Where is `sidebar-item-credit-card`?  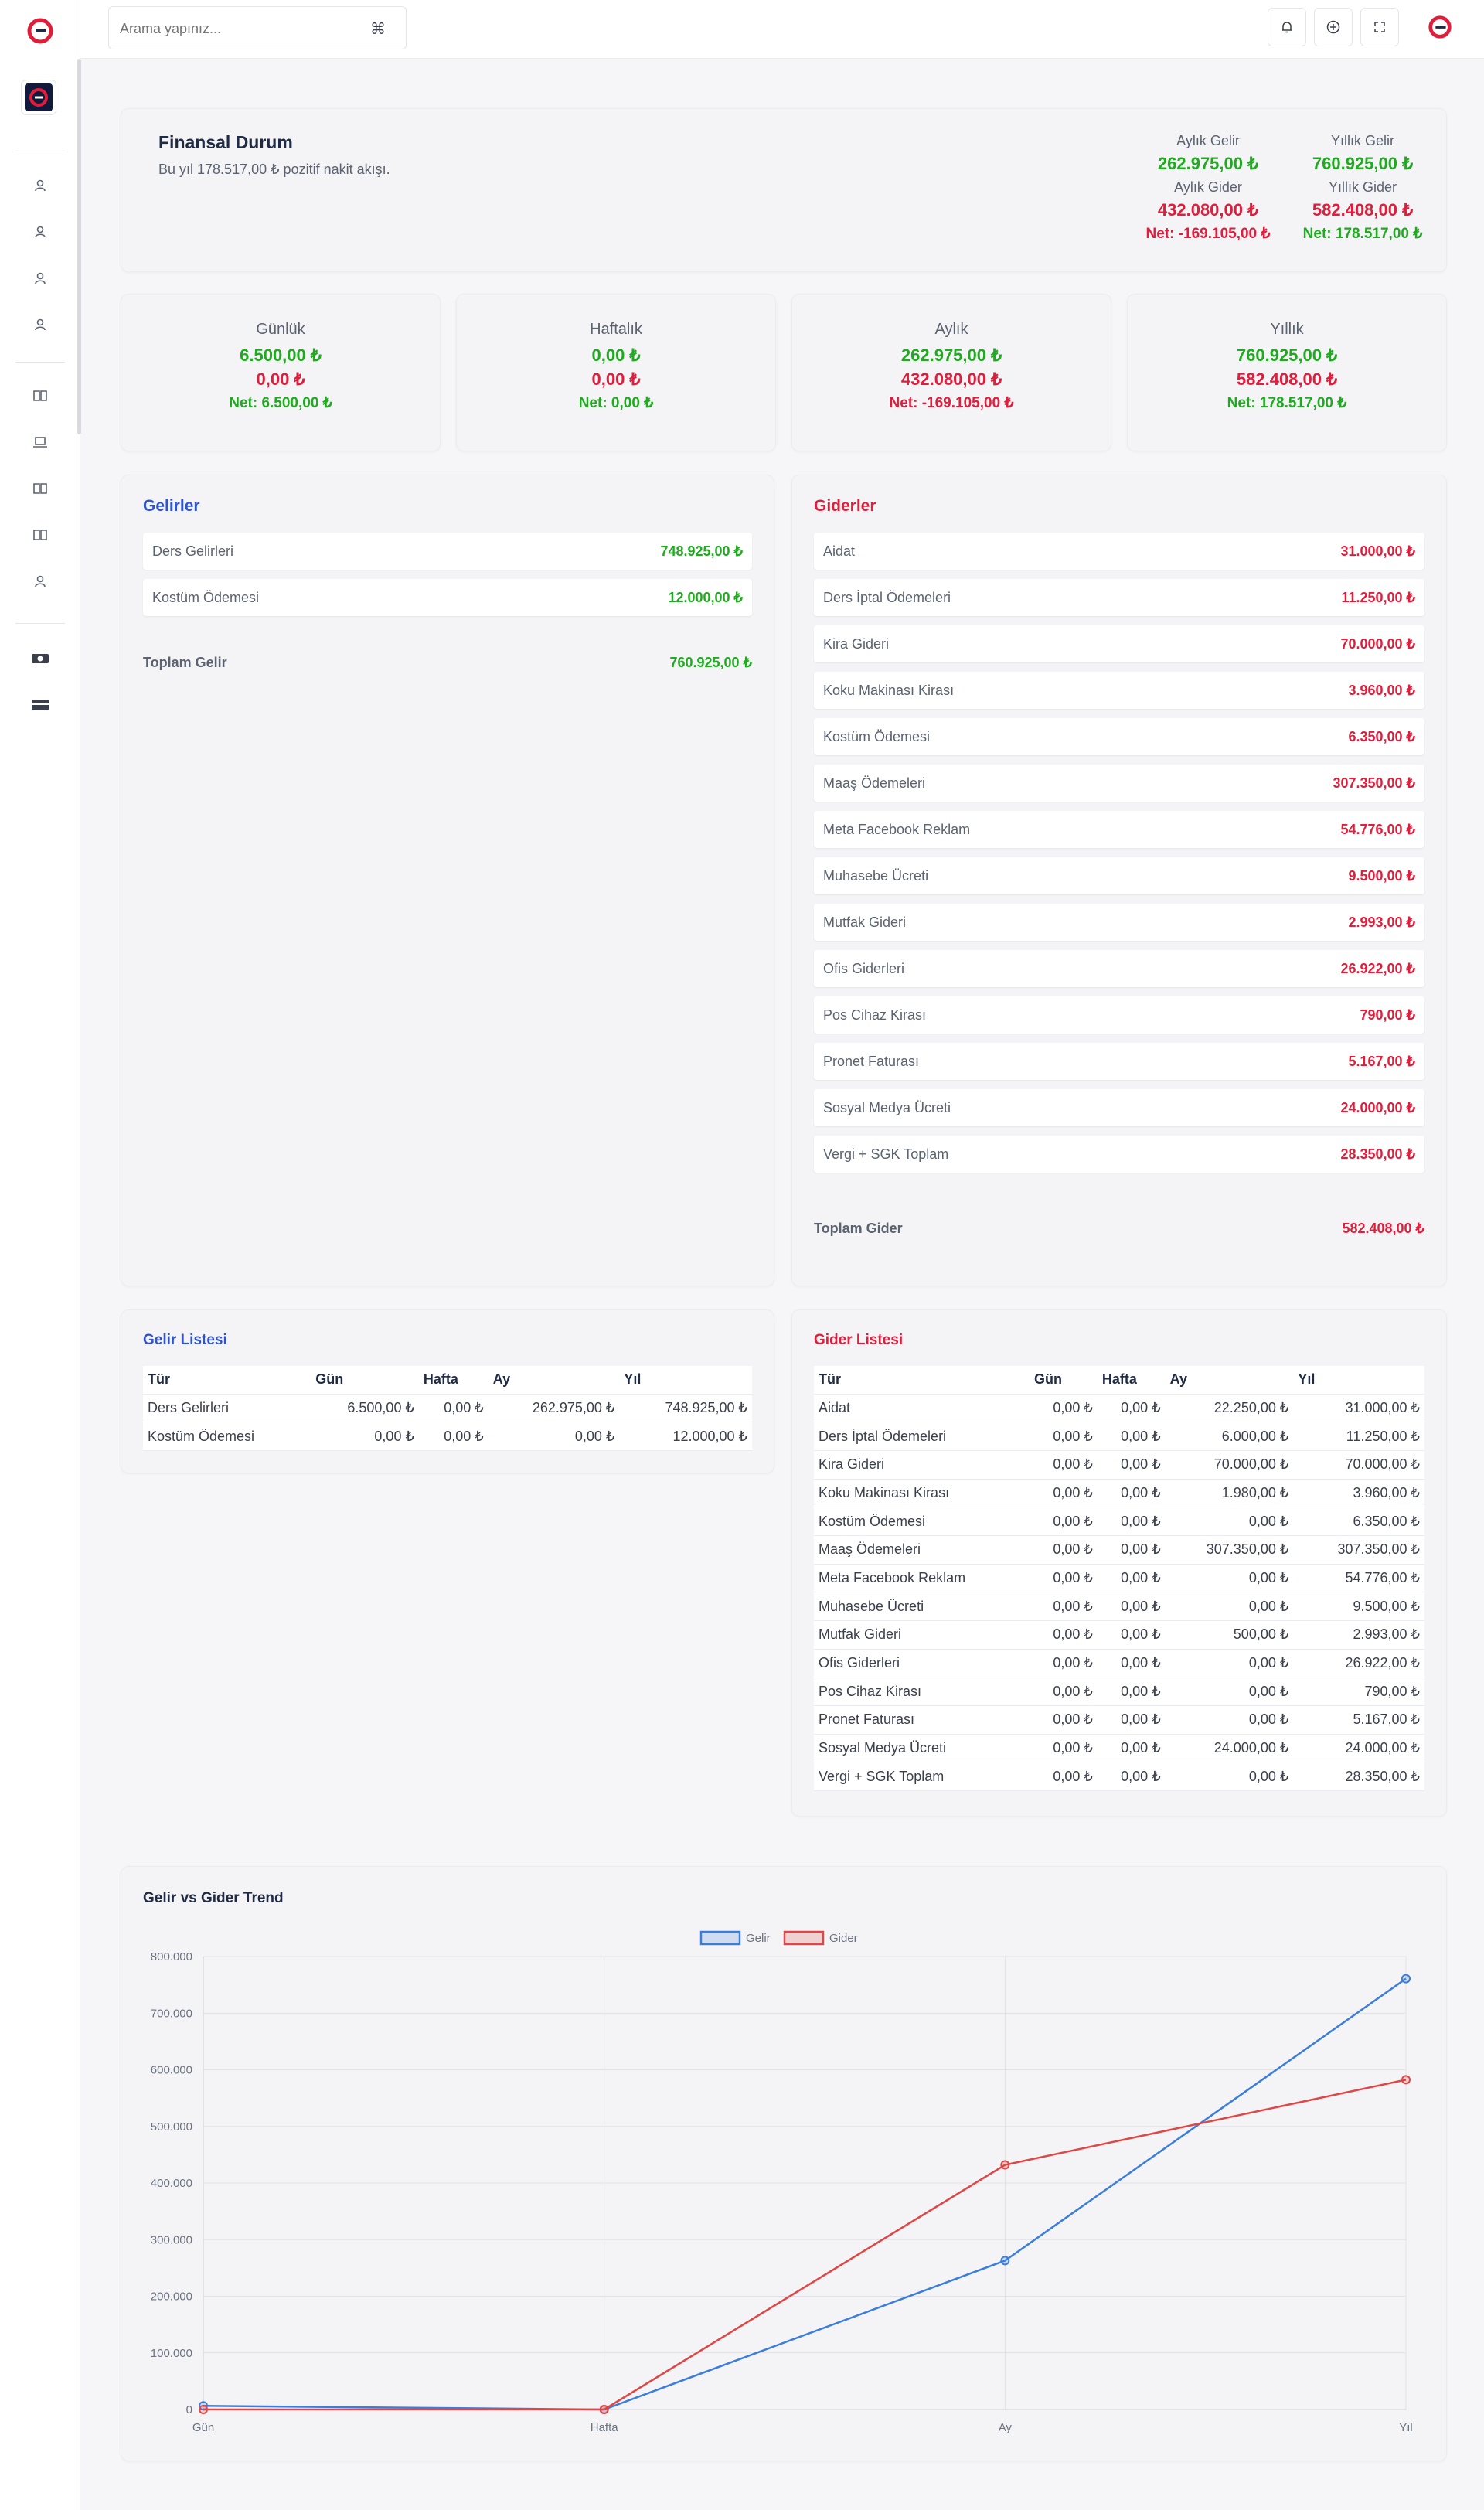 sidebar-item-credit-card is located at coordinates (40, 705).